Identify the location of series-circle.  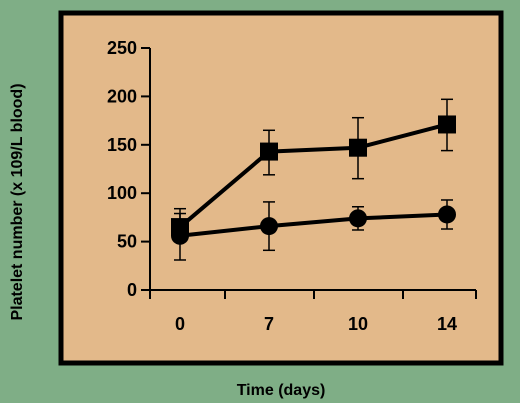
(313, 230).